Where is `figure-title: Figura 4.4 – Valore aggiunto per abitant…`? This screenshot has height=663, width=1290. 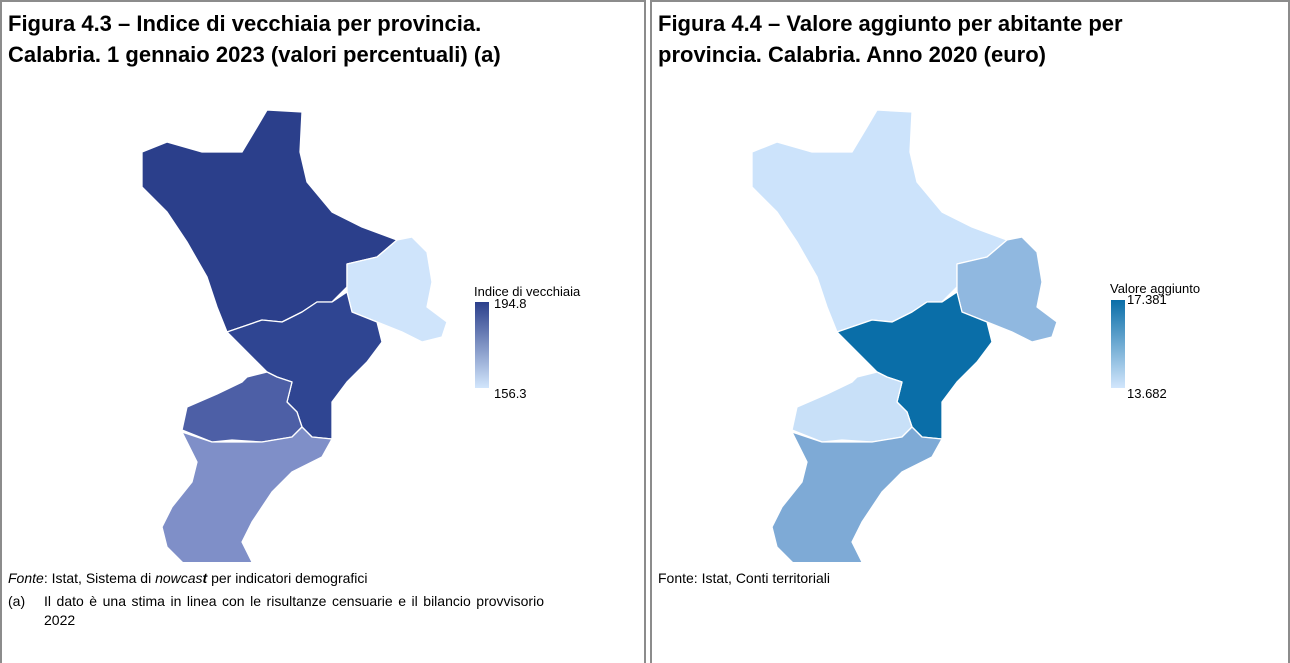 figure-title: Figura 4.4 – Valore aggiunto per abitant… is located at coordinates (890, 39).